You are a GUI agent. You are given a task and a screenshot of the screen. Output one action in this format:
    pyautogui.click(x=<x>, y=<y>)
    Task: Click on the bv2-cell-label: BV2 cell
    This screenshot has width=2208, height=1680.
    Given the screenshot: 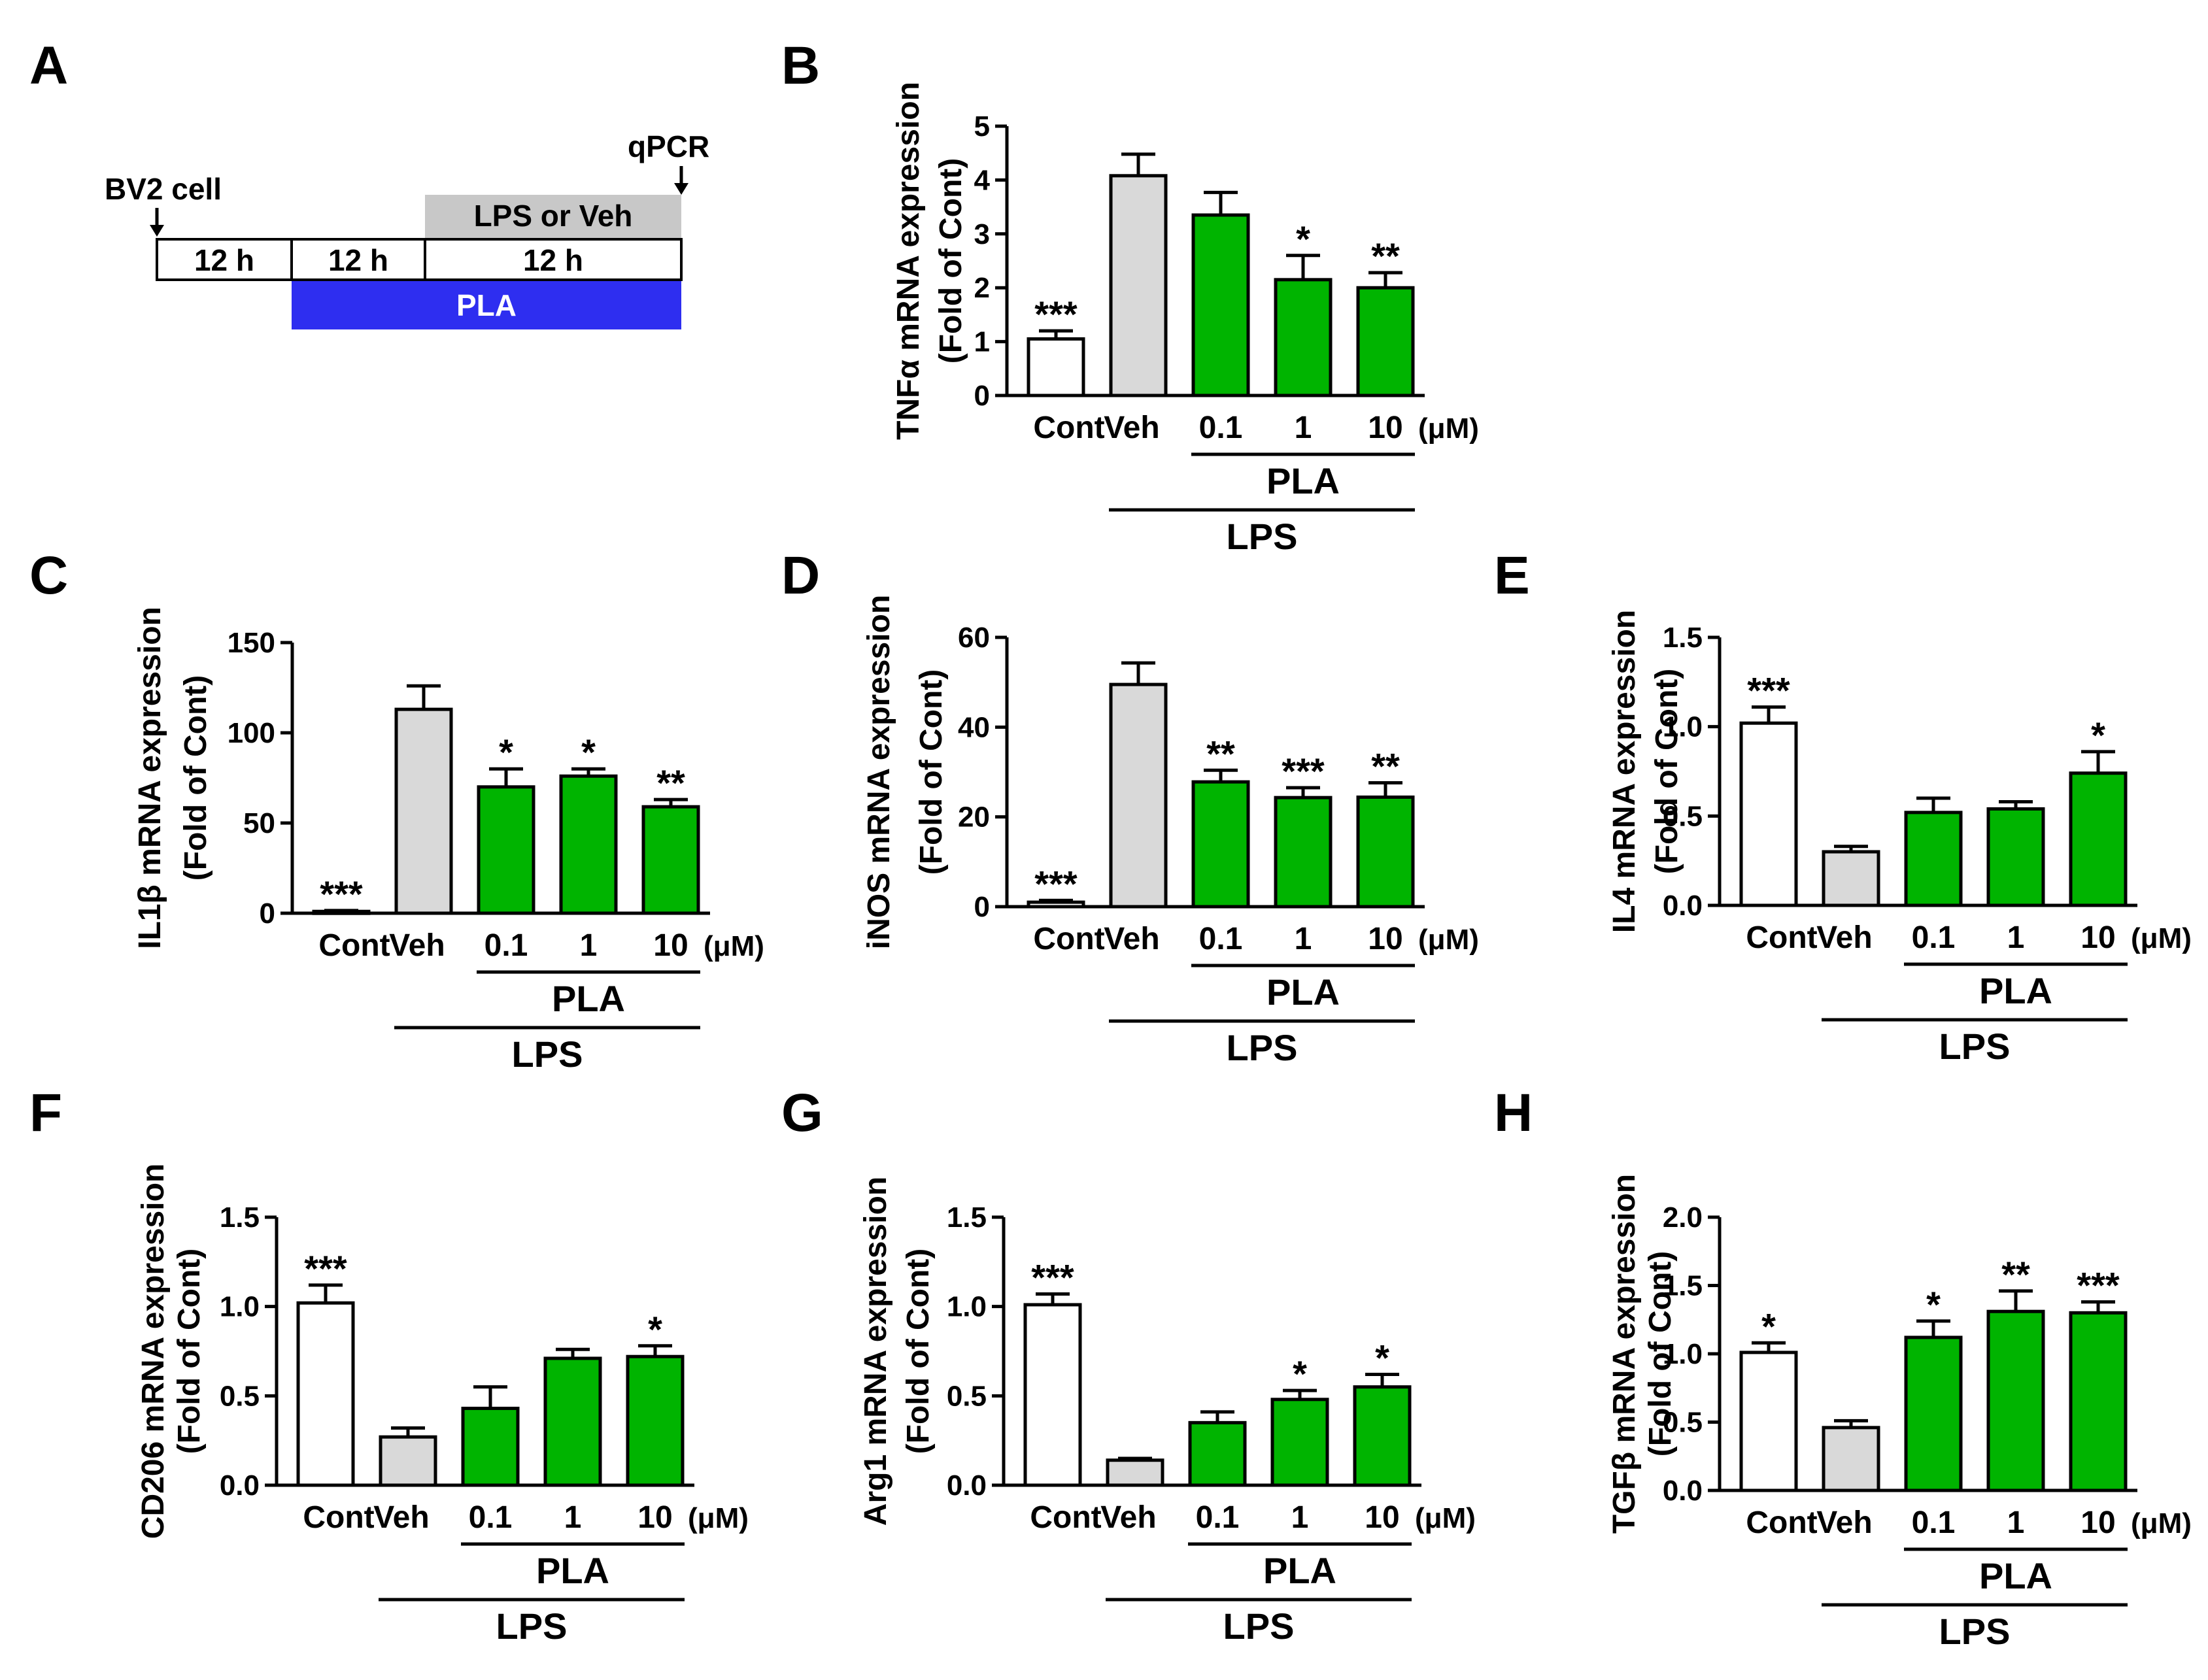 What is the action you would take?
    pyautogui.click(x=163, y=189)
    